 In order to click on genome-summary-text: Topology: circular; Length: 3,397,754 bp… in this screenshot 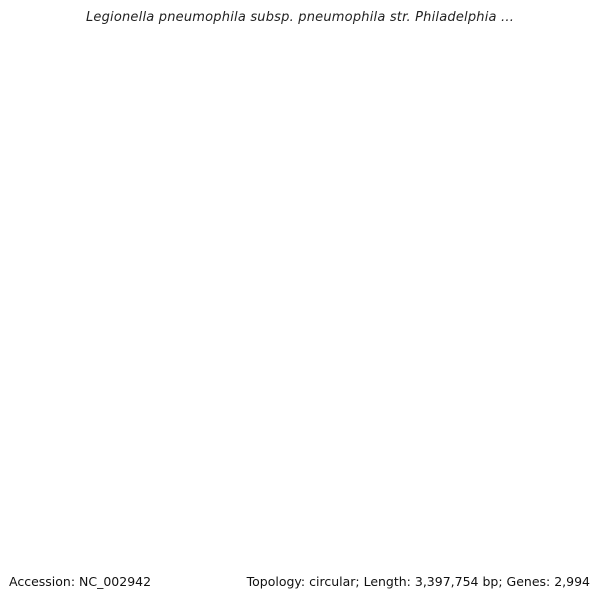, I will do `click(418, 581)`.